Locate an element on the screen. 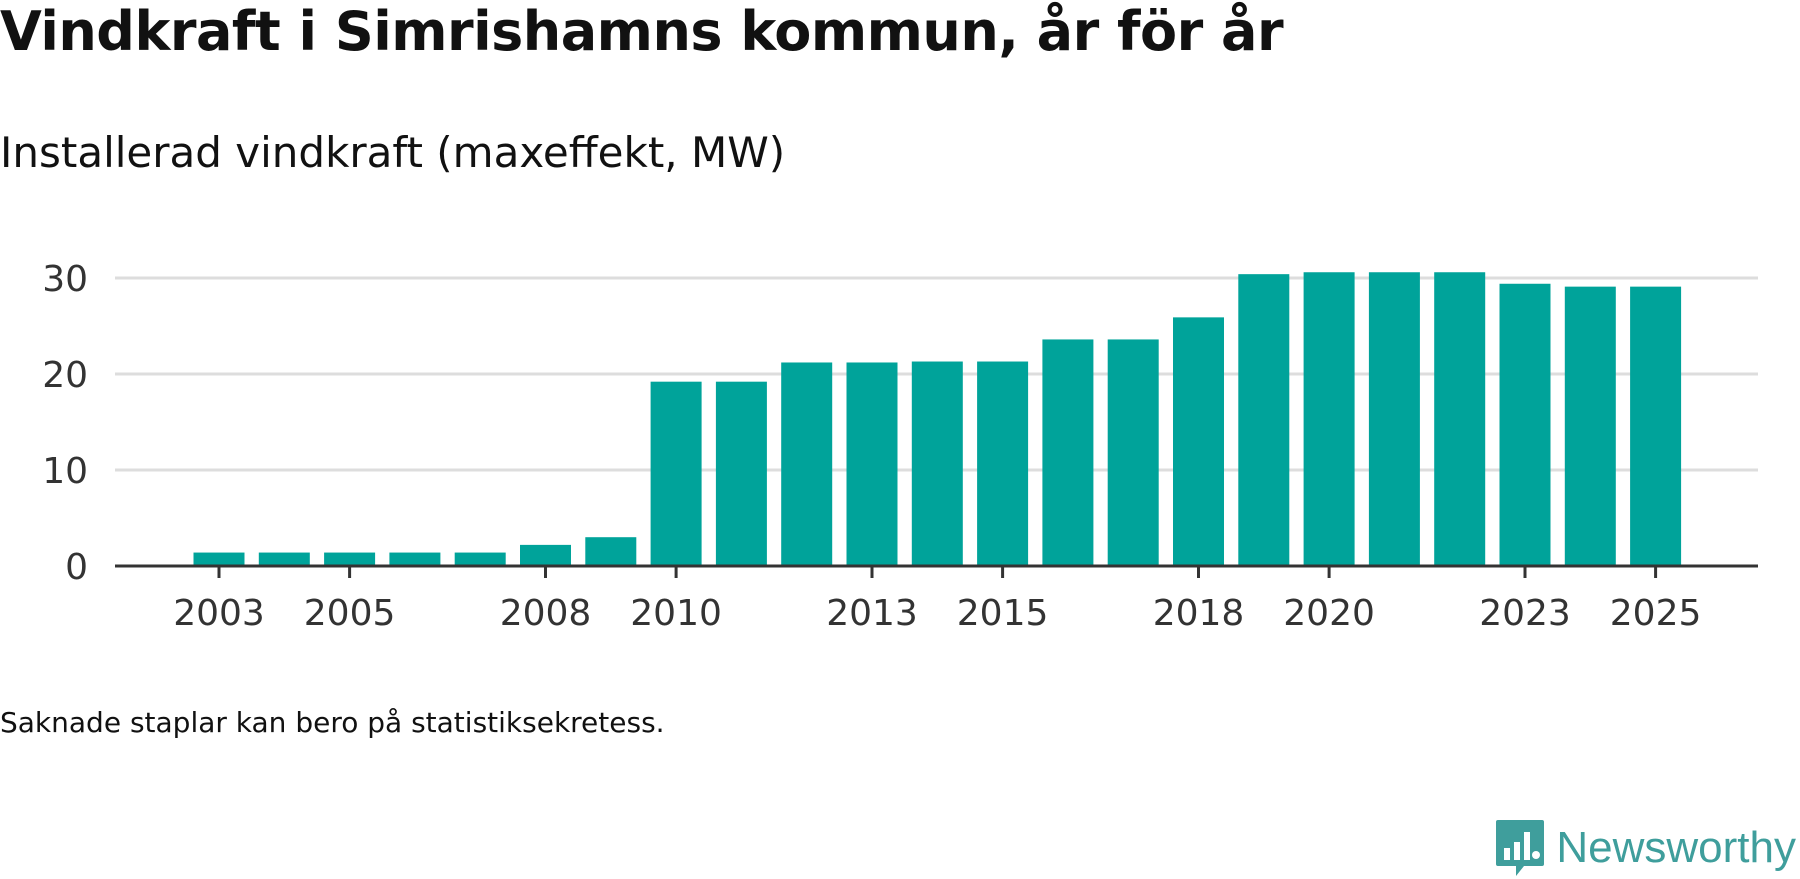 The image size is (1800, 879). y-tick-label: 20 is located at coordinates (65, 375).